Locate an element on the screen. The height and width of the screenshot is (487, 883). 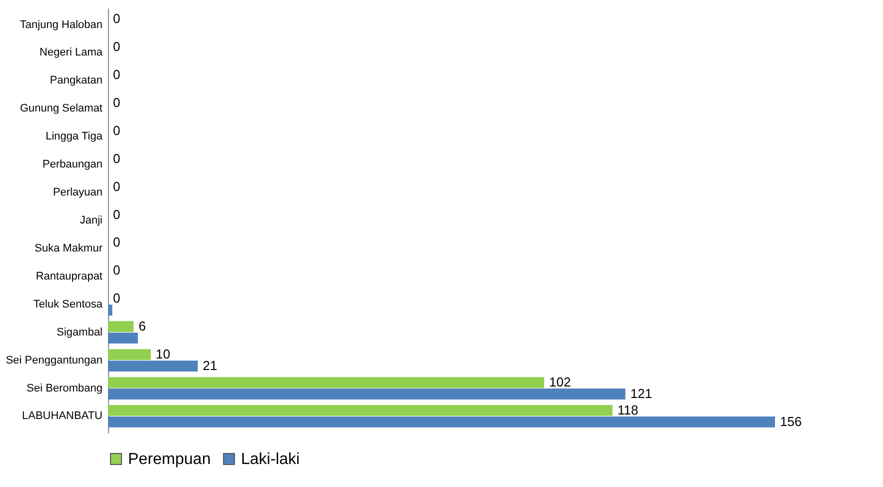
data-label: 102 is located at coordinates (560, 382).